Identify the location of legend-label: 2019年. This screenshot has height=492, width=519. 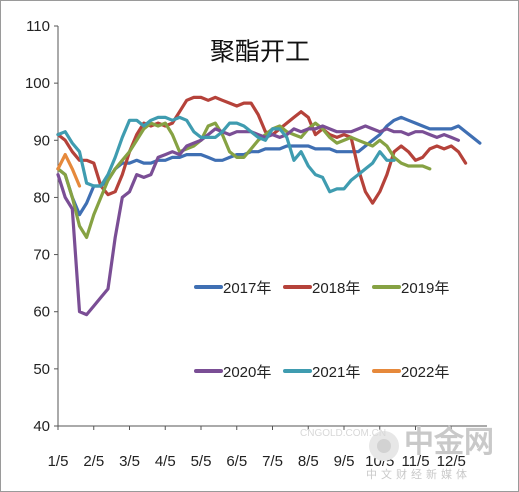
(425, 288).